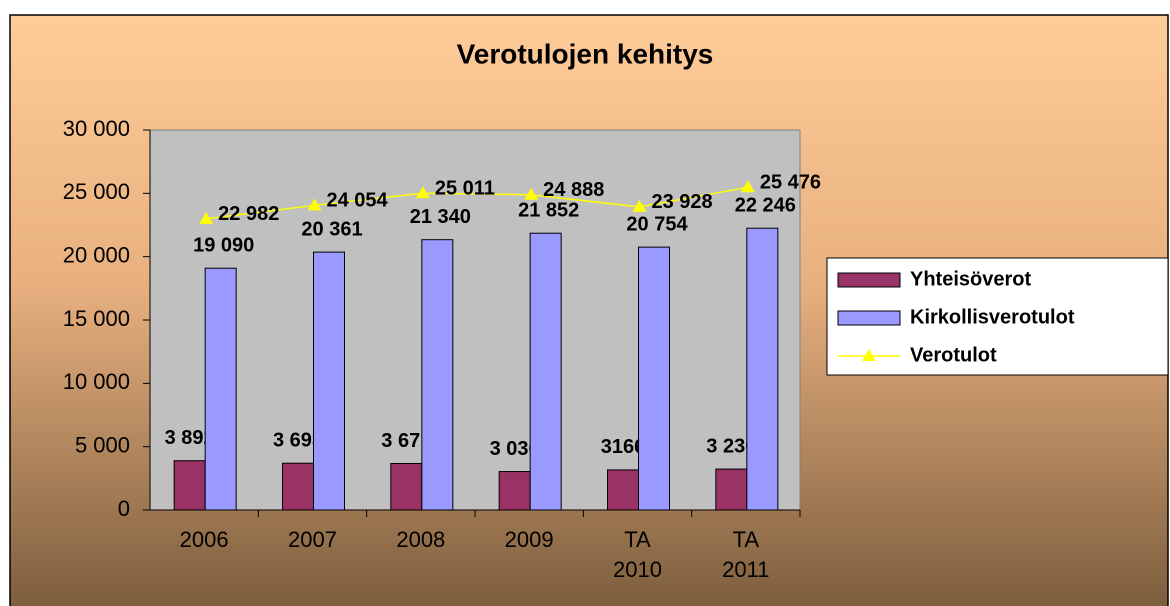 The height and width of the screenshot is (606, 1170). I want to click on data-label: 20 754, so click(657, 224).